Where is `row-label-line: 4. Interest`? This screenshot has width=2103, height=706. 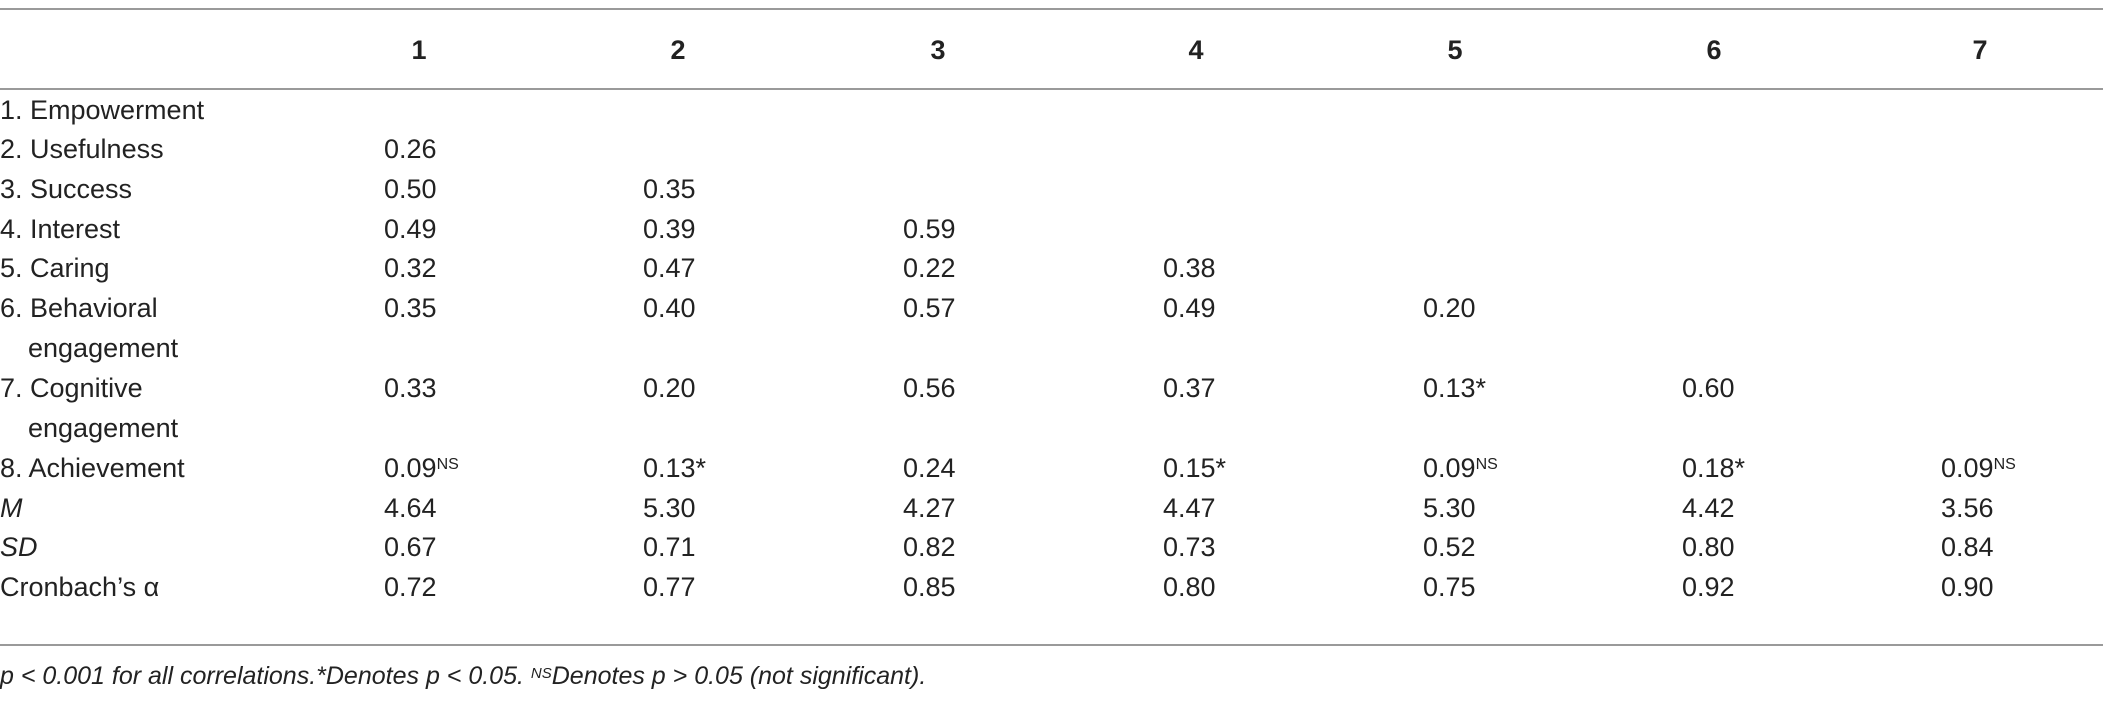
row-label-line: 4. Interest is located at coordinates (60, 229).